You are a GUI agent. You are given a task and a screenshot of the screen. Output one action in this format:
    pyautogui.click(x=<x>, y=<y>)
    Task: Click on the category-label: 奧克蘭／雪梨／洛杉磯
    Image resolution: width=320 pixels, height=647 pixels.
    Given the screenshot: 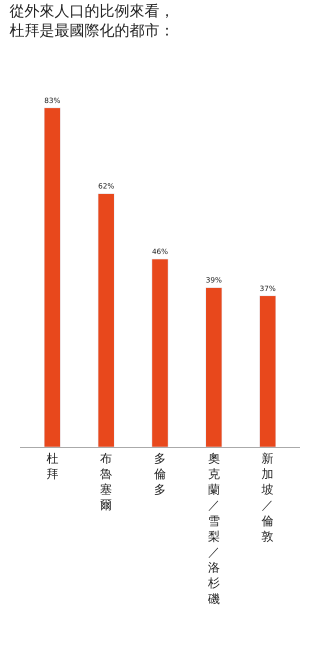 What is the action you would take?
    pyautogui.click(x=214, y=528)
    